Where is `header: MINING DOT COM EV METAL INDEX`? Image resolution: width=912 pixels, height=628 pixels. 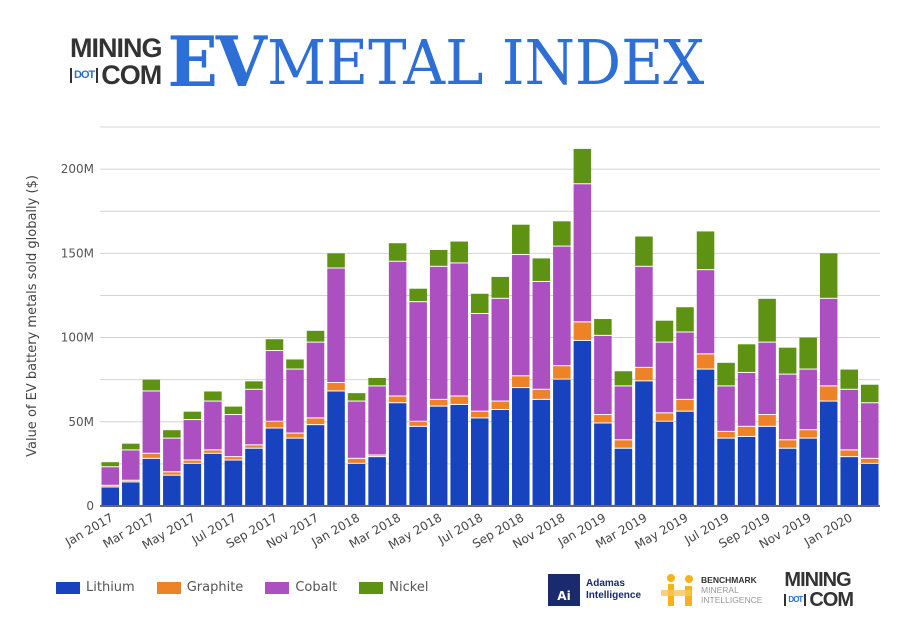
header: MINING DOT COM EV METAL INDEX is located at coordinates (403, 62).